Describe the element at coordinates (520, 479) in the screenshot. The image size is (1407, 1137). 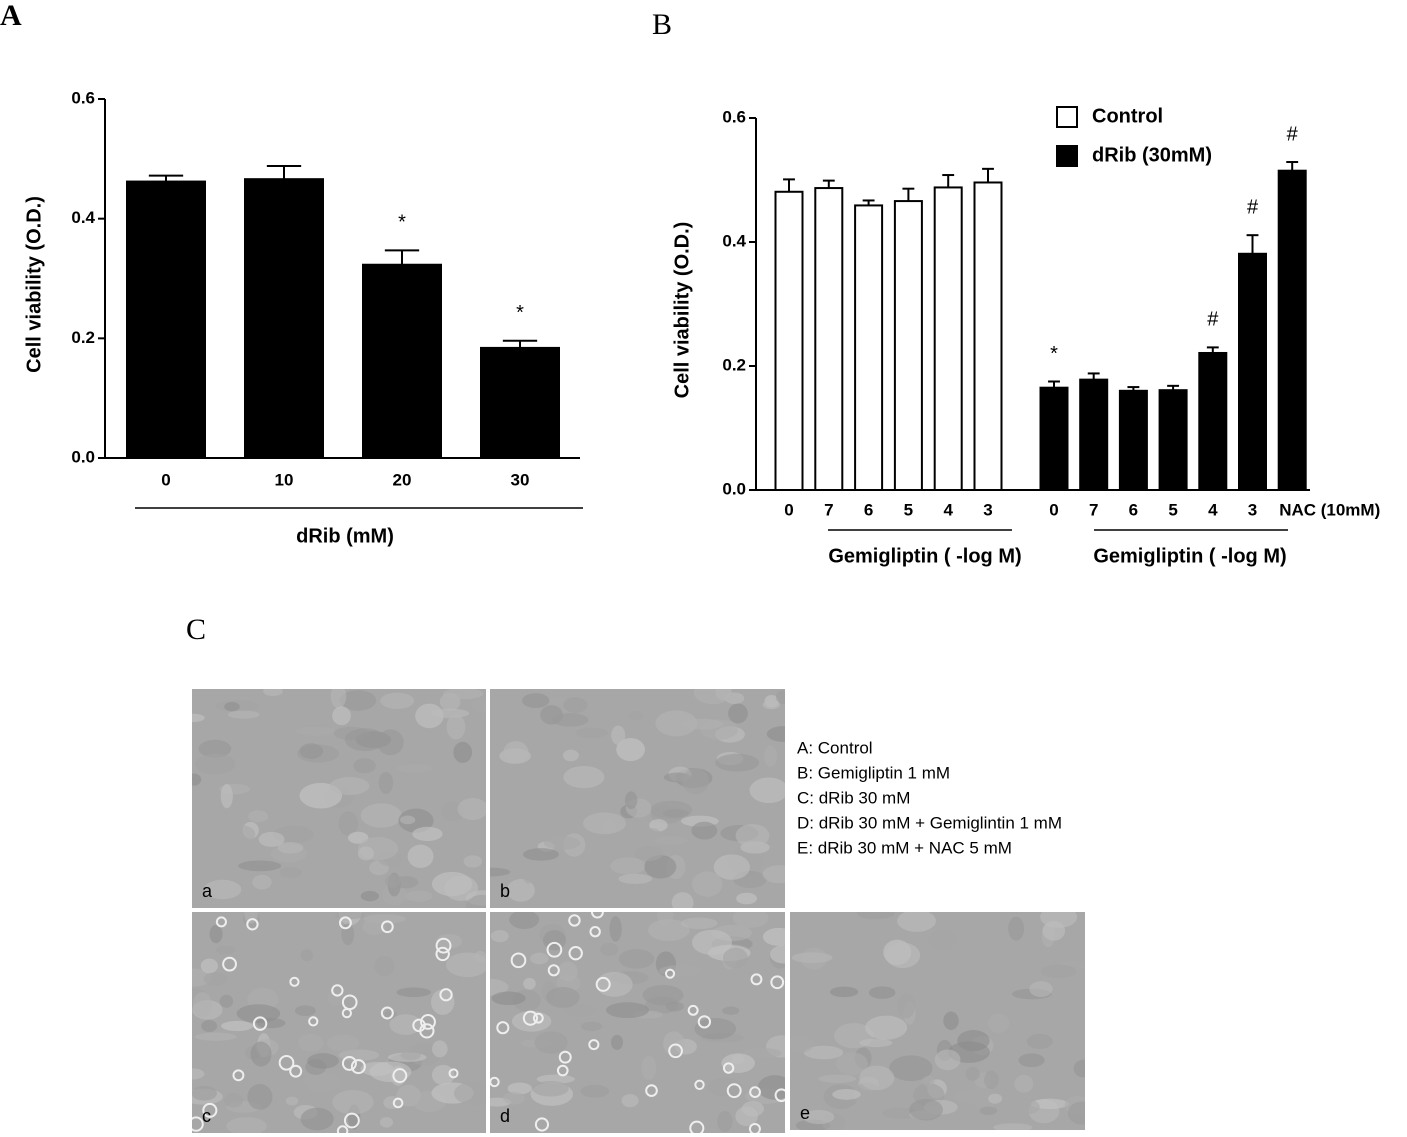
I see `x-tick-label: 30` at that location.